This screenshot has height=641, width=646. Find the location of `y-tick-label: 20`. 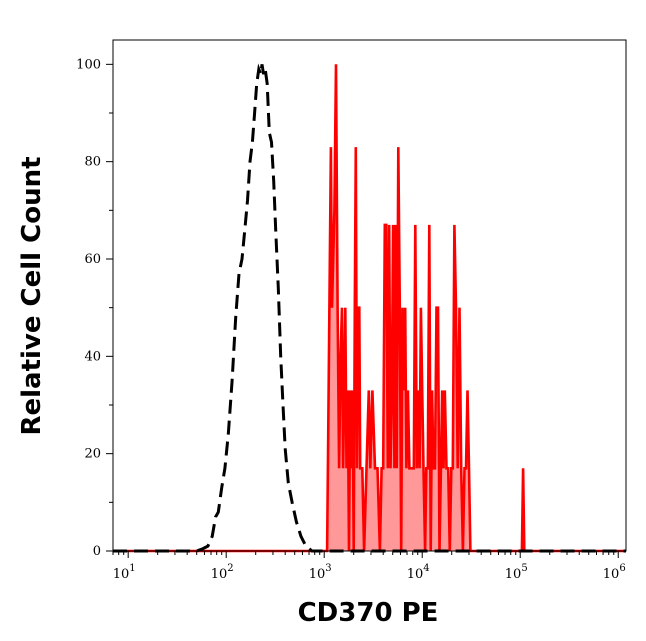

y-tick-label: 20 is located at coordinates (92, 454).